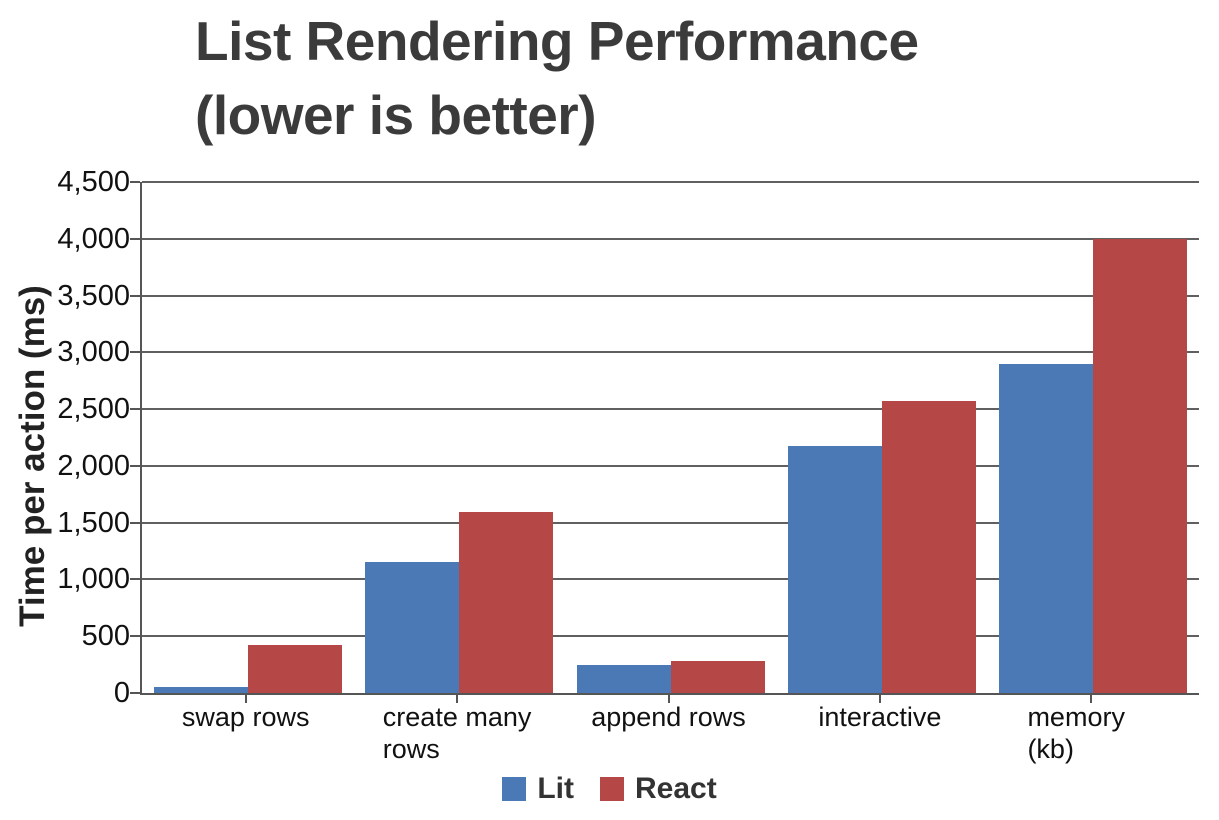 The image size is (1219, 820). I want to click on legend-swatch-lit, so click(514, 789).